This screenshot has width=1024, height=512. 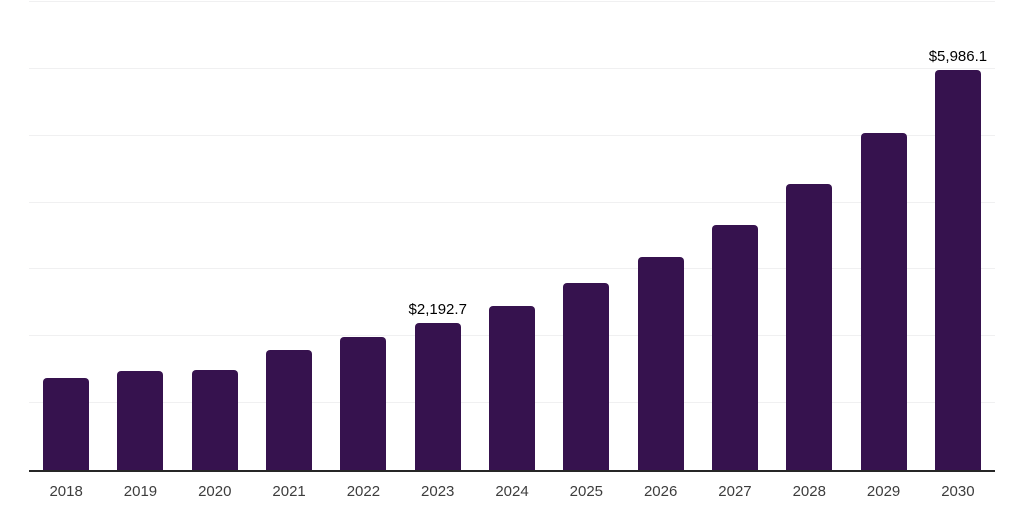 What do you see at coordinates (586, 491) in the screenshot?
I see `x-tick-label-2025: 2025` at bounding box center [586, 491].